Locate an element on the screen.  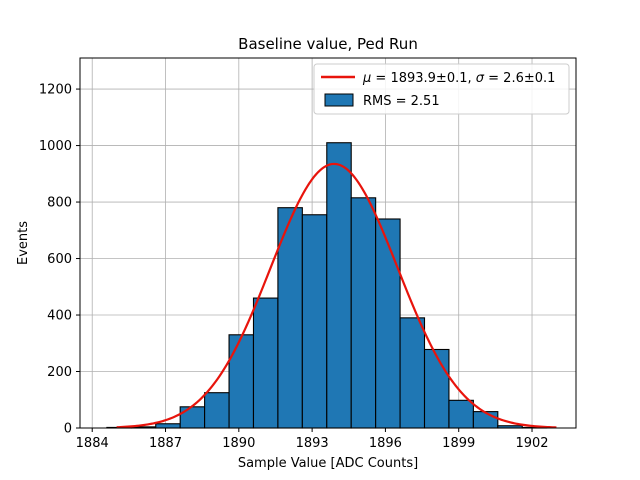
legend: μ = 1893.9±0.1, σ = 2.6±0.1 RMS = 2.51 is located at coordinates (441, 89).